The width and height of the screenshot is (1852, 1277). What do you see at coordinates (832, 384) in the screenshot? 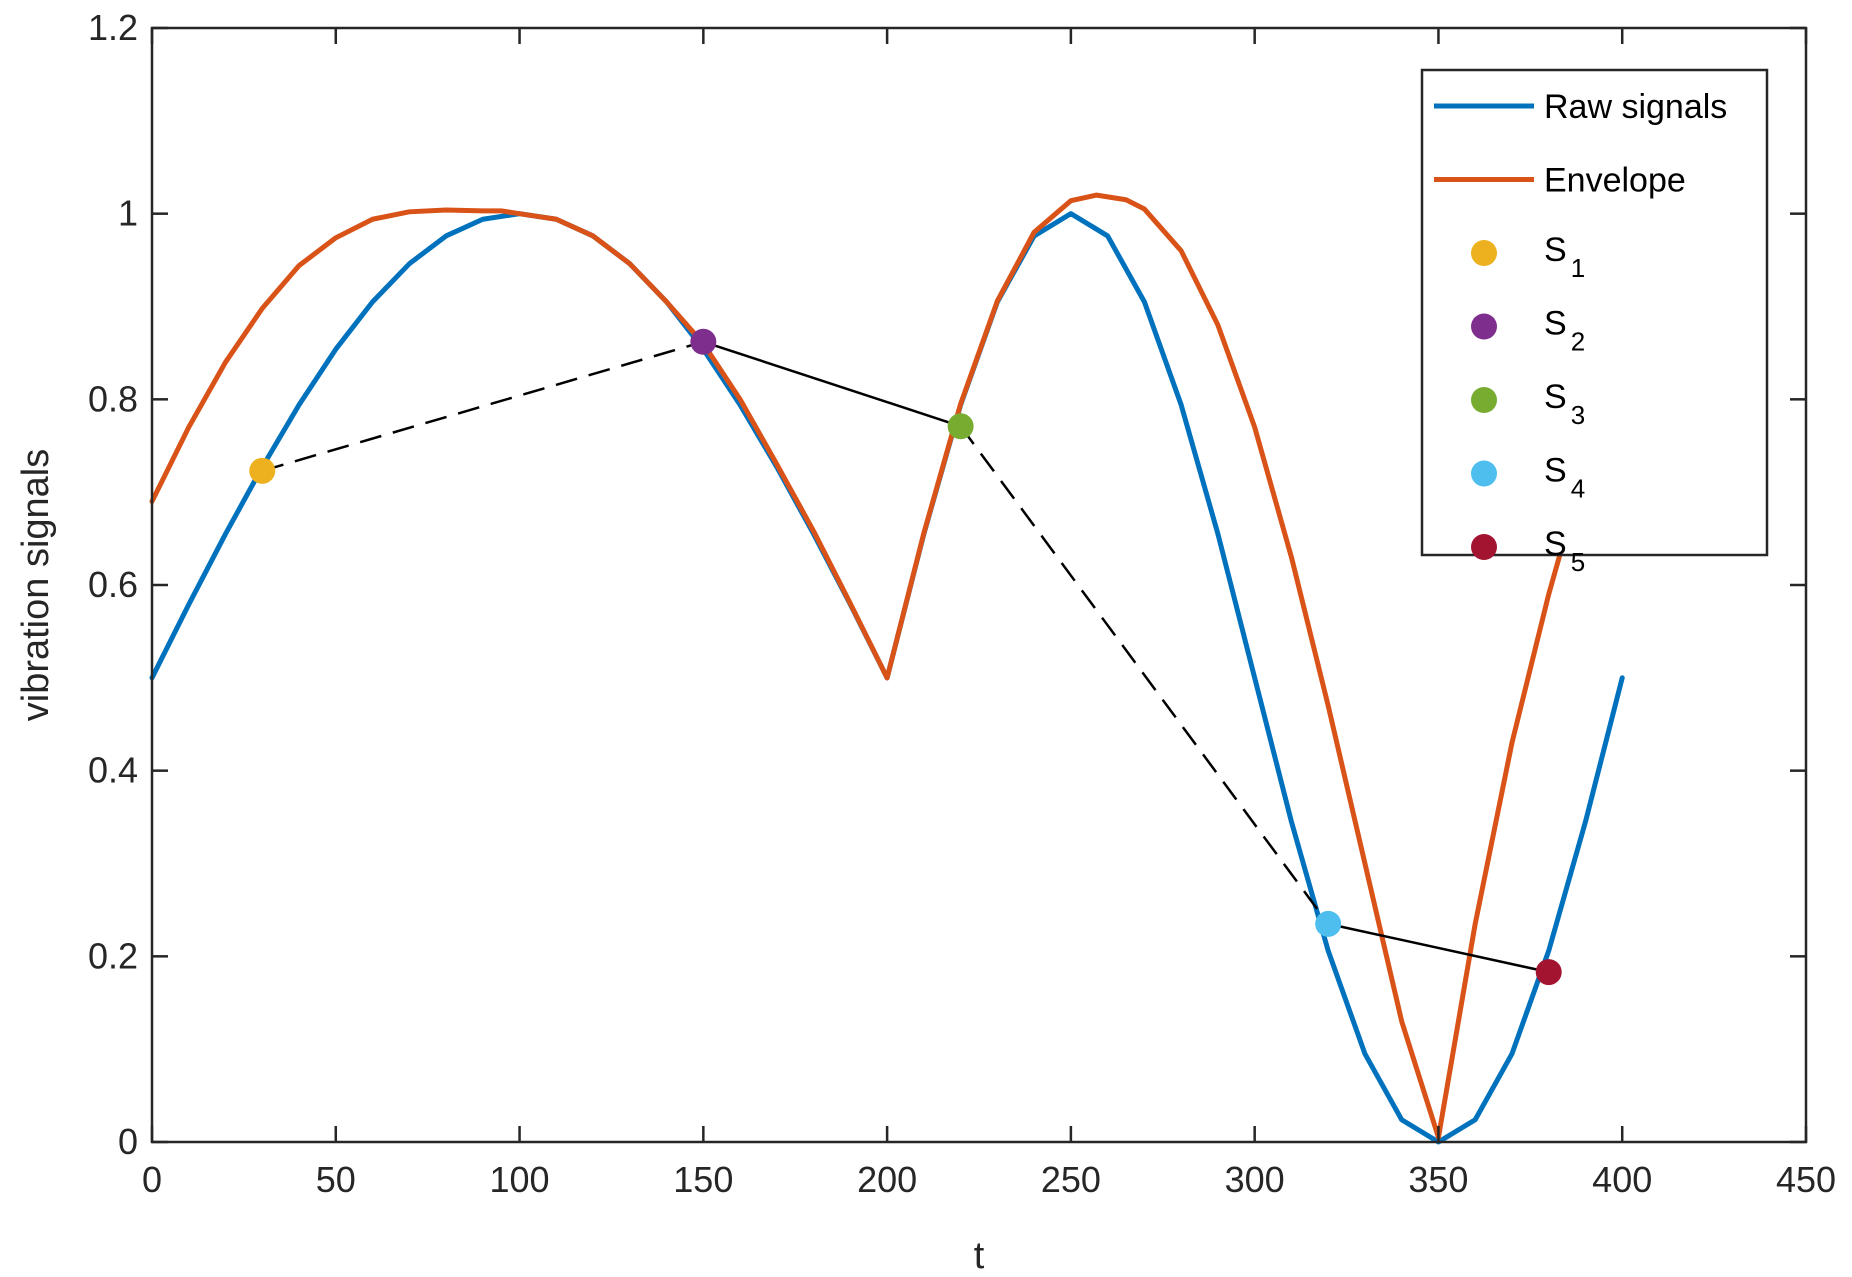
I see `connector-s2-s3` at bounding box center [832, 384].